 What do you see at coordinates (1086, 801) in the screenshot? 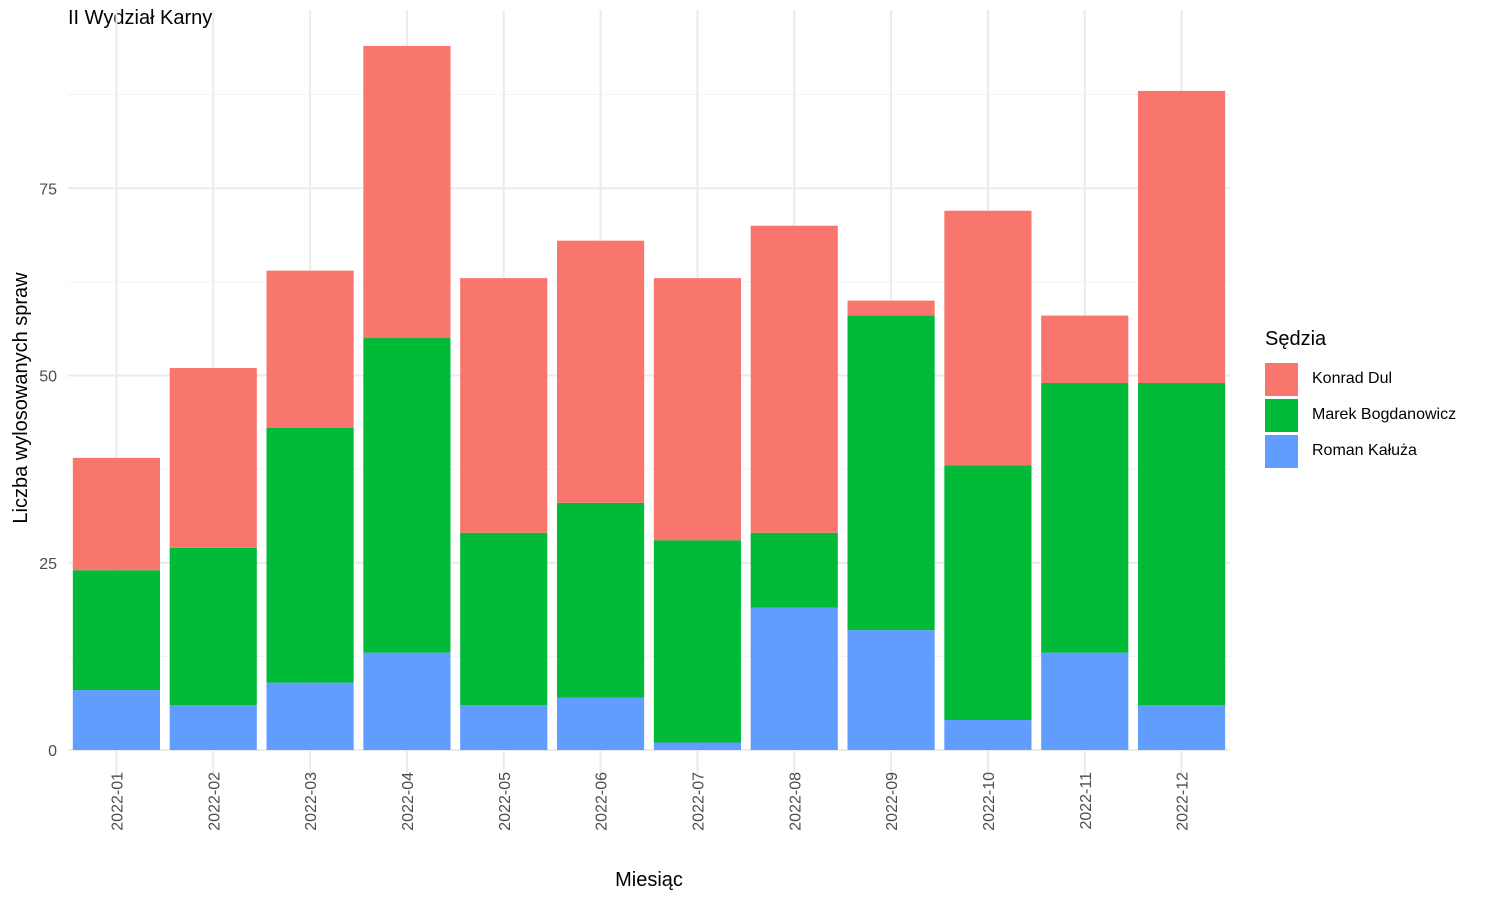
I see `x-tick-label: 2022-11` at bounding box center [1086, 801].